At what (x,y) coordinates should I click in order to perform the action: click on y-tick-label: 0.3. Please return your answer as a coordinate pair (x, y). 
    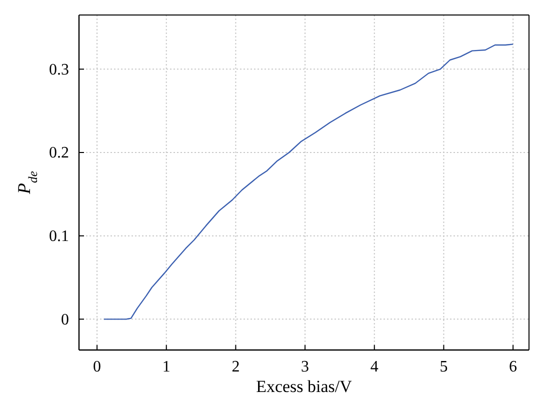
    Looking at the image, I should click on (59, 69).